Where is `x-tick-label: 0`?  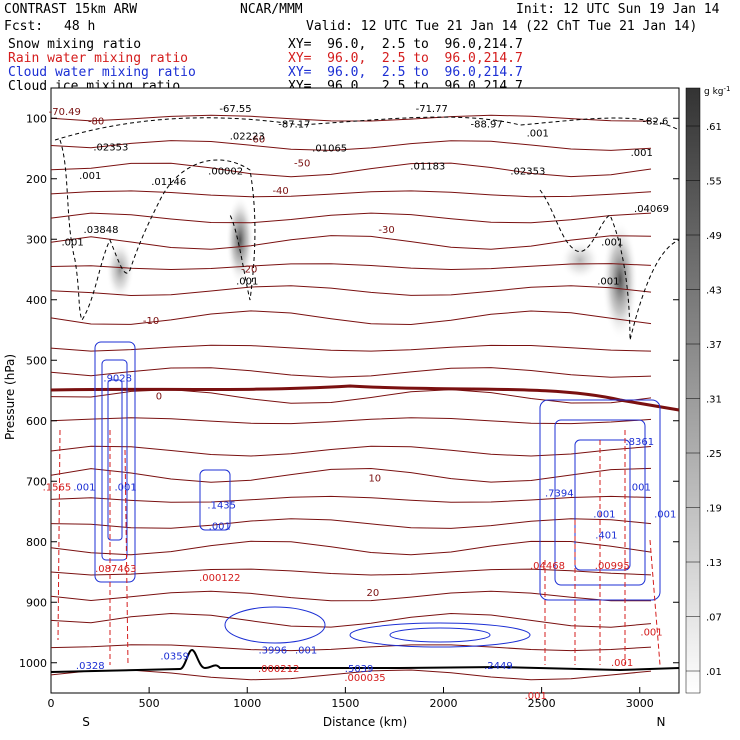 x-tick-label: 0 is located at coordinates (51, 703).